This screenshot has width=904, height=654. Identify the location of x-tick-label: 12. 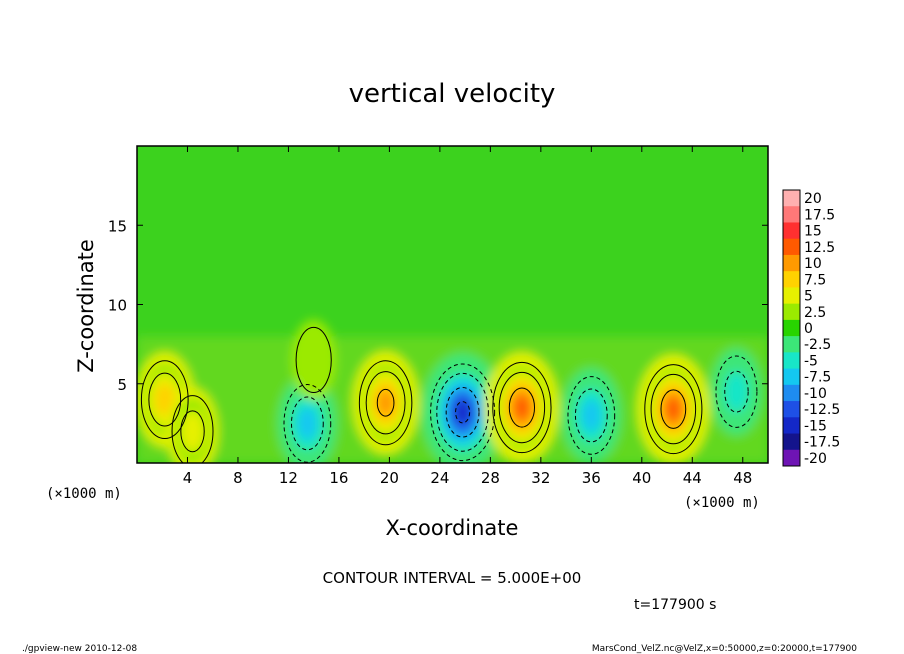
(288, 478).